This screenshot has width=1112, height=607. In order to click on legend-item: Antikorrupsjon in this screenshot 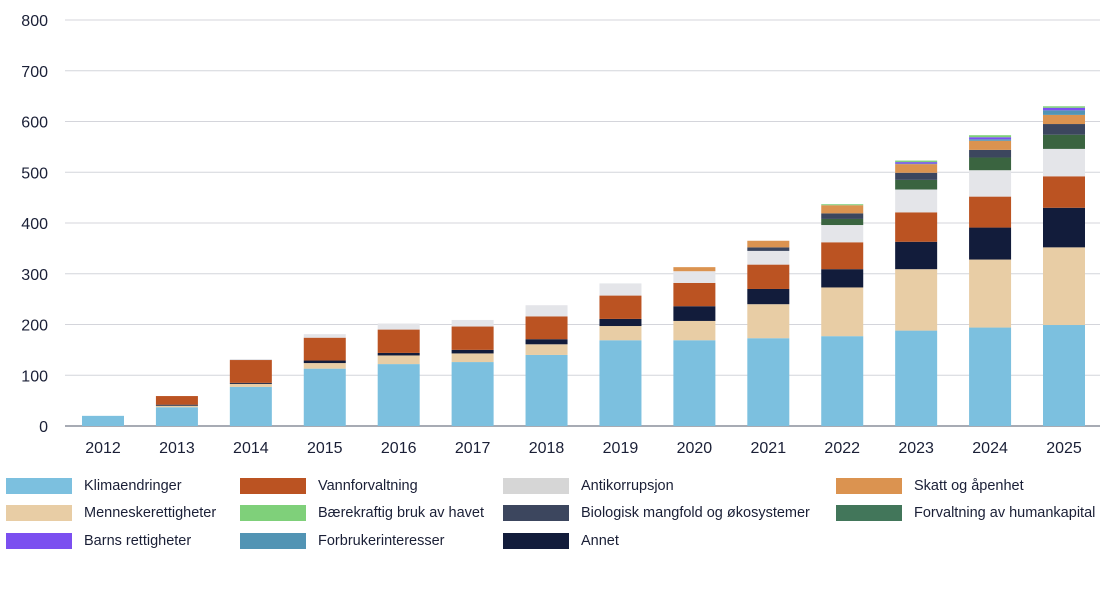, I will do `click(588, 486)`.